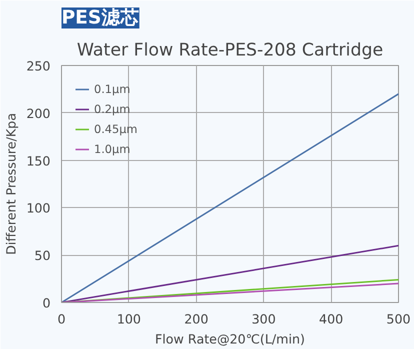 This screenshot has width=414, height=349. What do you see at coordinates (230, 339) in the screenshot?
I see `x-axis-title: Flow Rate@20℃(L/min)` at bounding box center [230, 339].